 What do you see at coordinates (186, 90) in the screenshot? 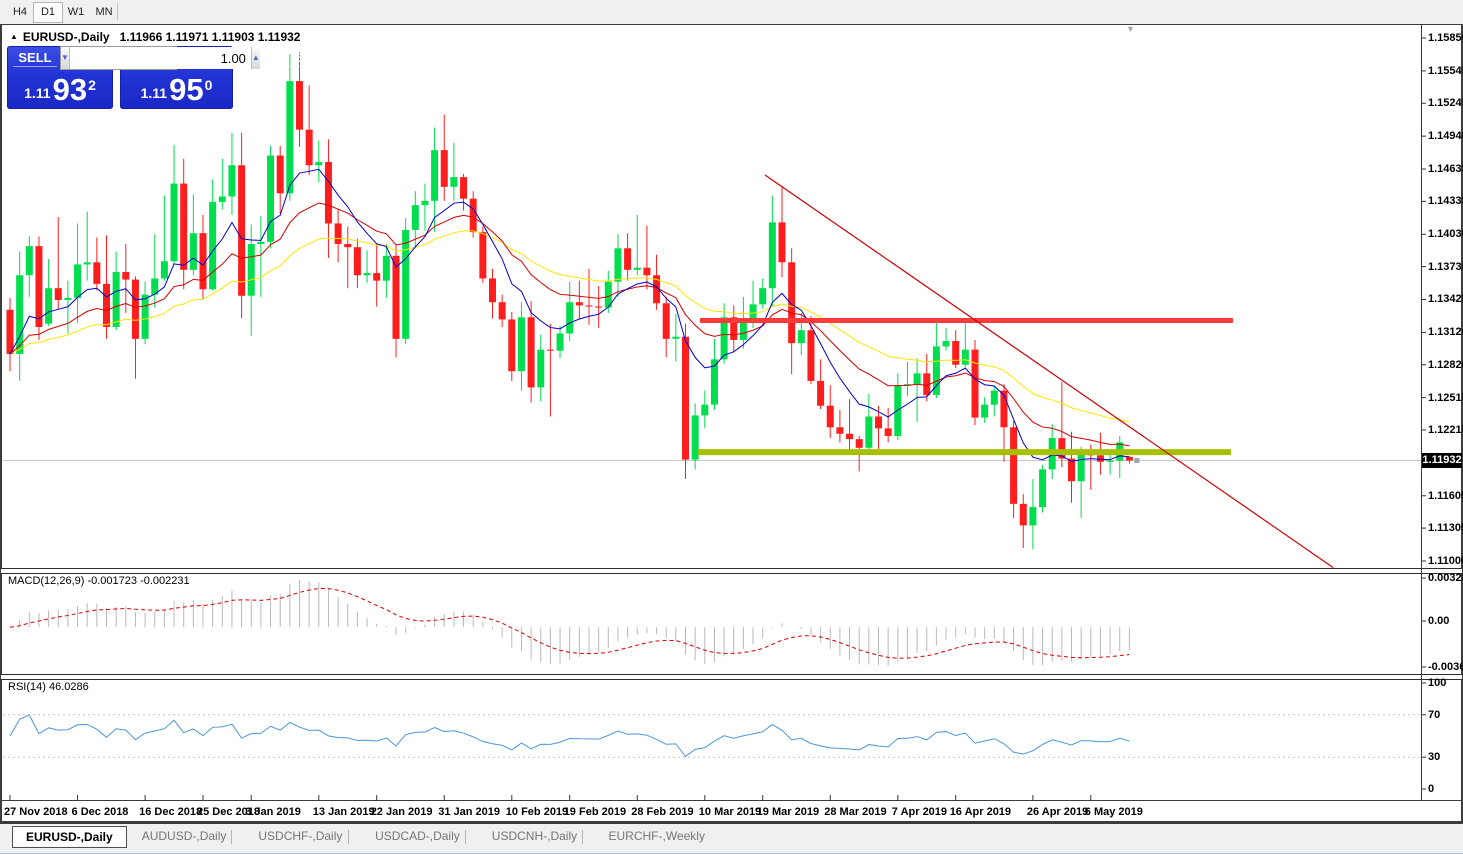
I see `buy-price-big: 95` at bounding box center [186, 90].